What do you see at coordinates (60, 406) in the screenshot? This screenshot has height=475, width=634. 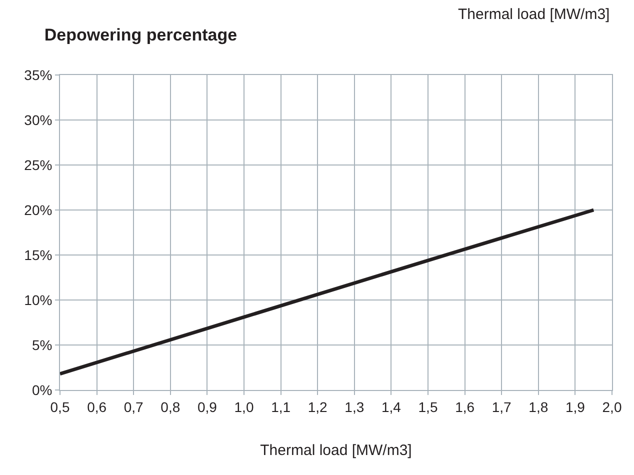 I see `x-tick-label: 0,5` at bounding box center [60, 406].